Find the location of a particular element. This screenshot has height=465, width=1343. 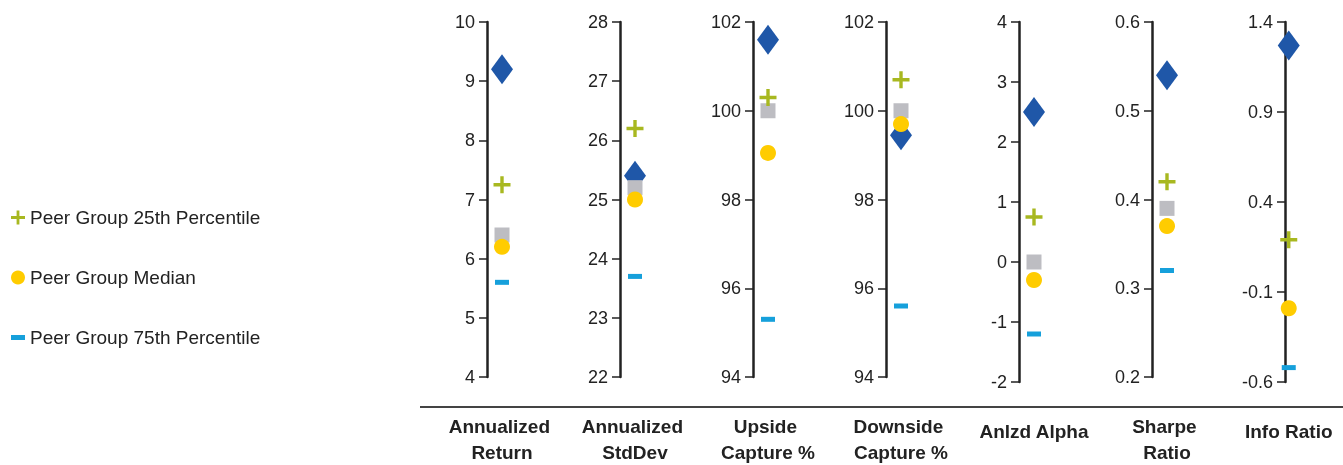

y-tick-label: 0.6 is located at coordinates (1127, 22).